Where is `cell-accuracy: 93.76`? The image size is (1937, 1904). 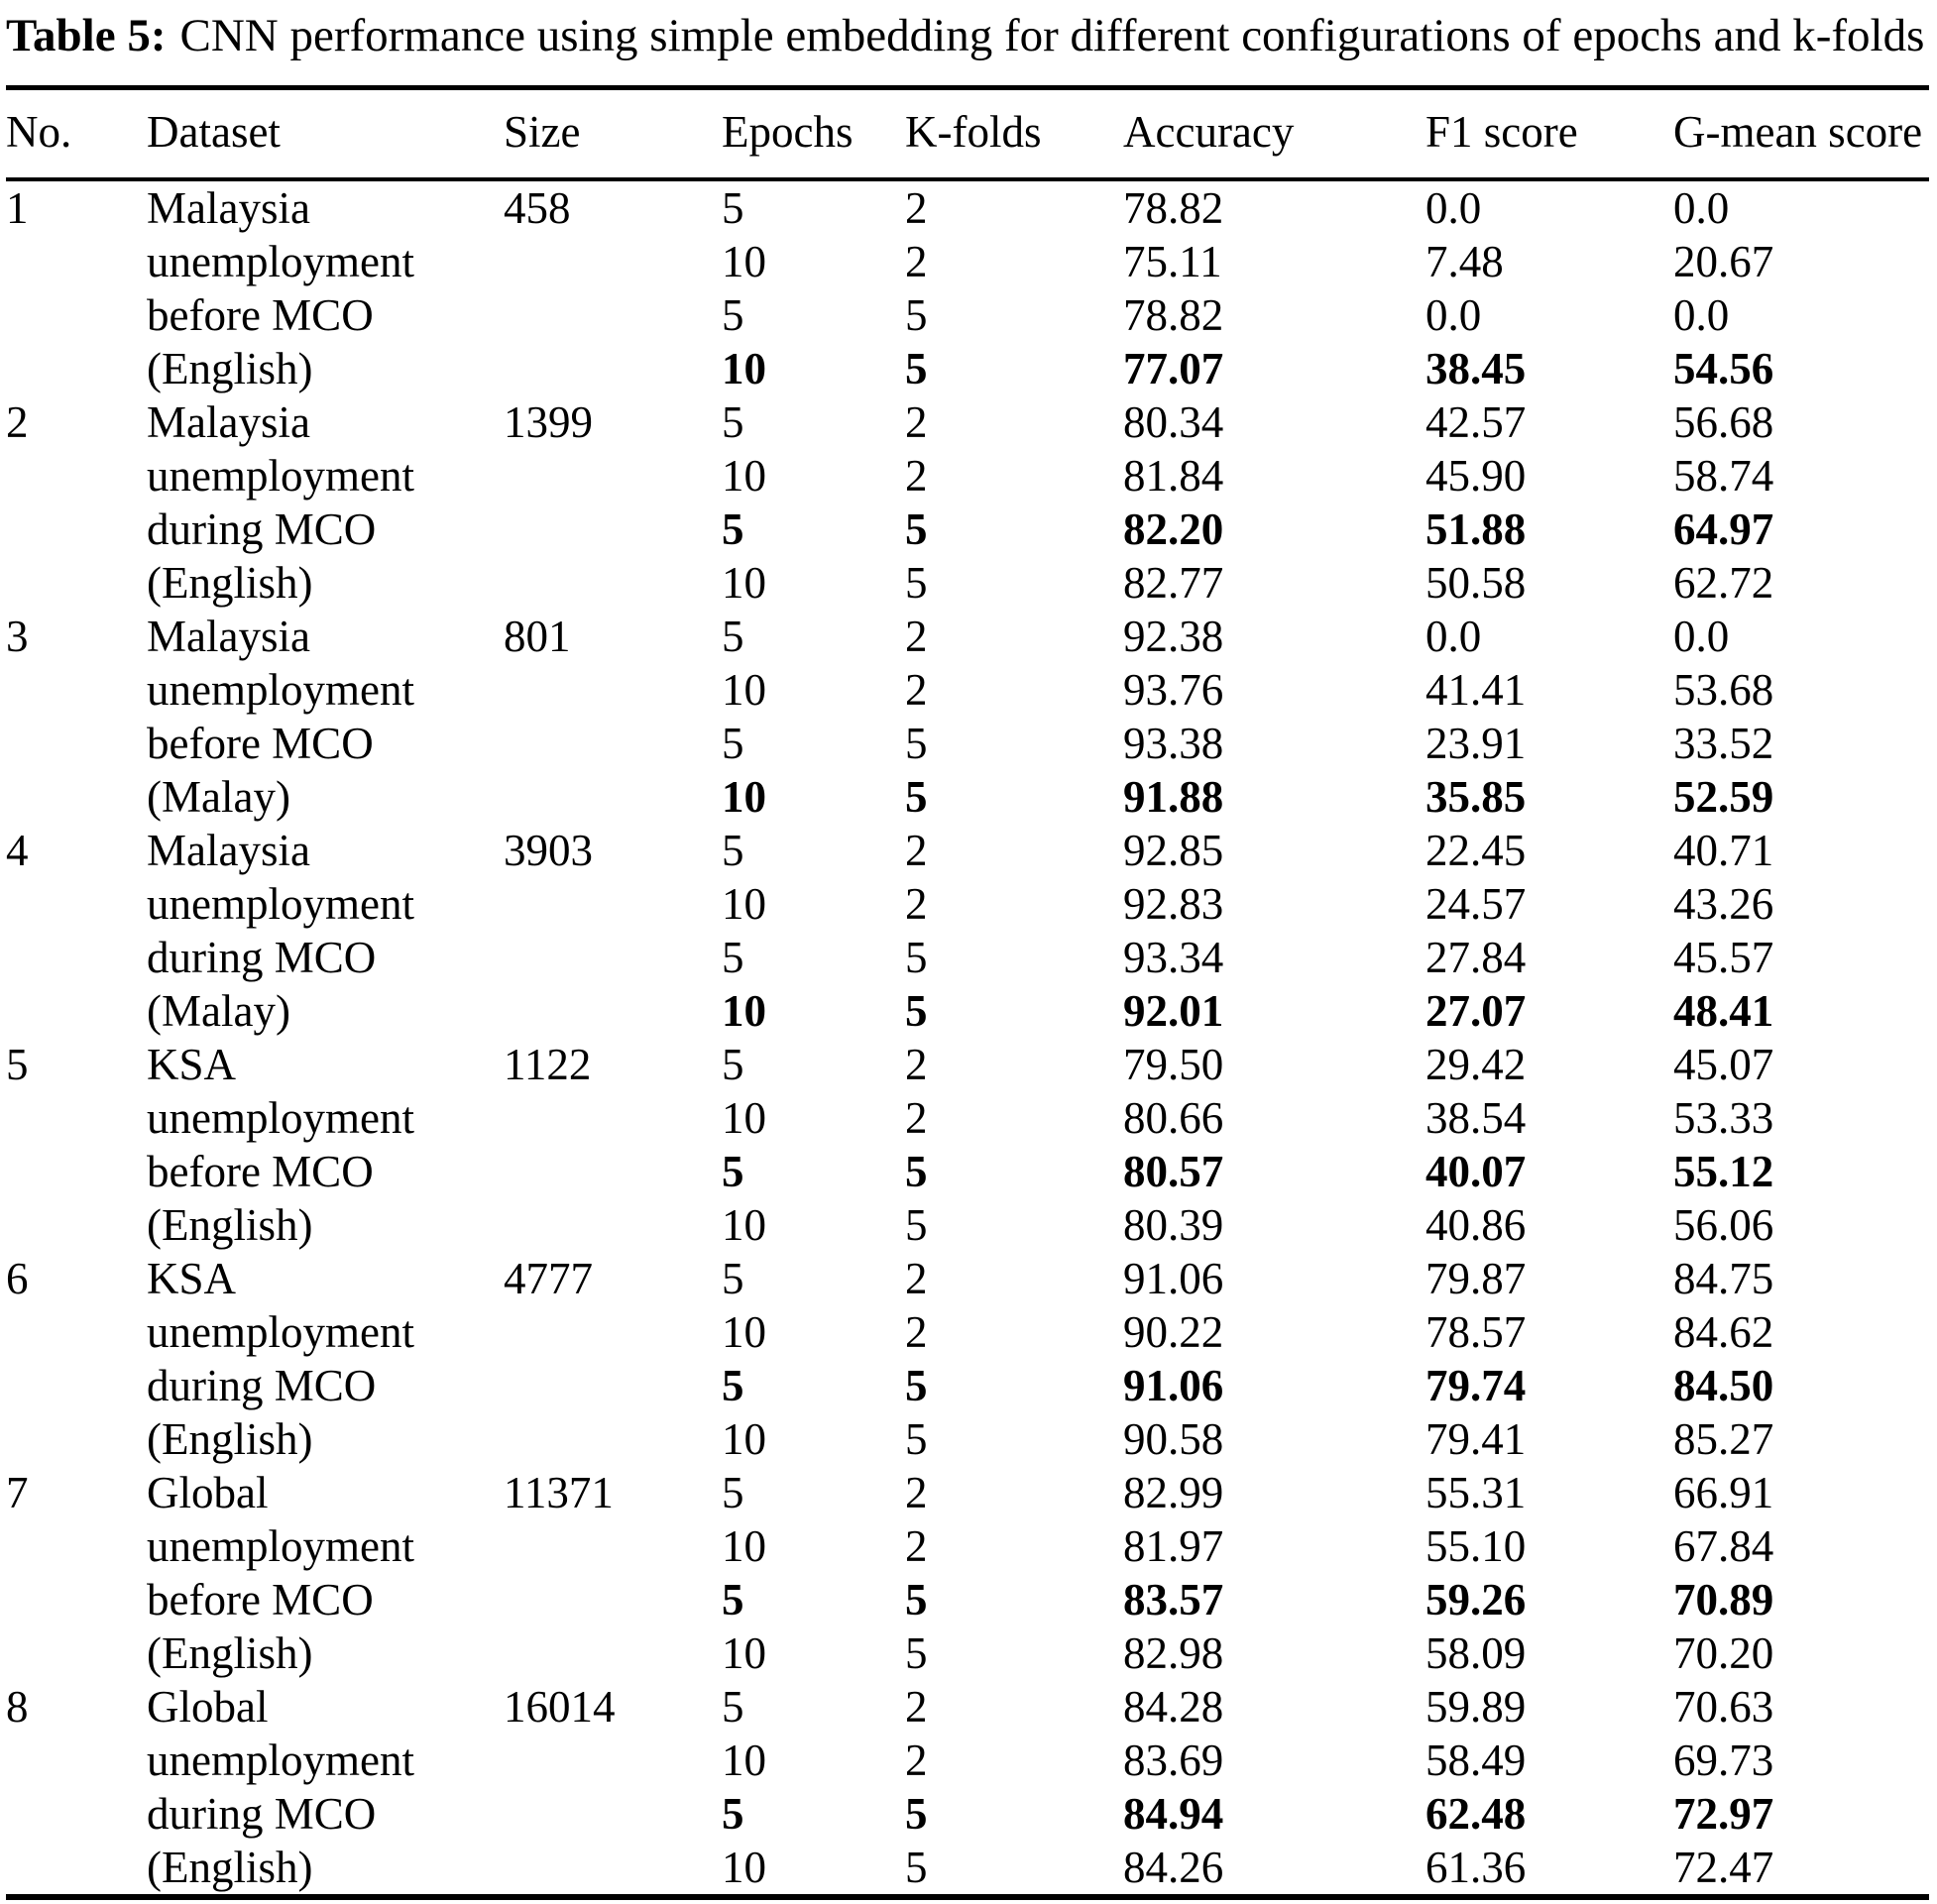 cell-accuracy: 93.76 is located at coordinates (1174, 690).